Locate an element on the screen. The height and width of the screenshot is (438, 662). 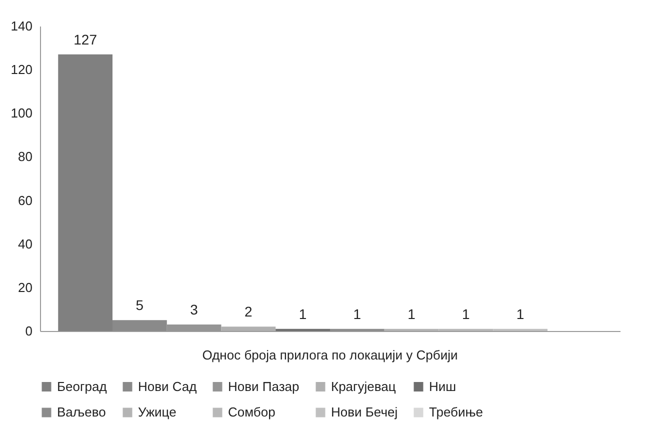
legend-label: Ужице is located at coordinates (157, 412).